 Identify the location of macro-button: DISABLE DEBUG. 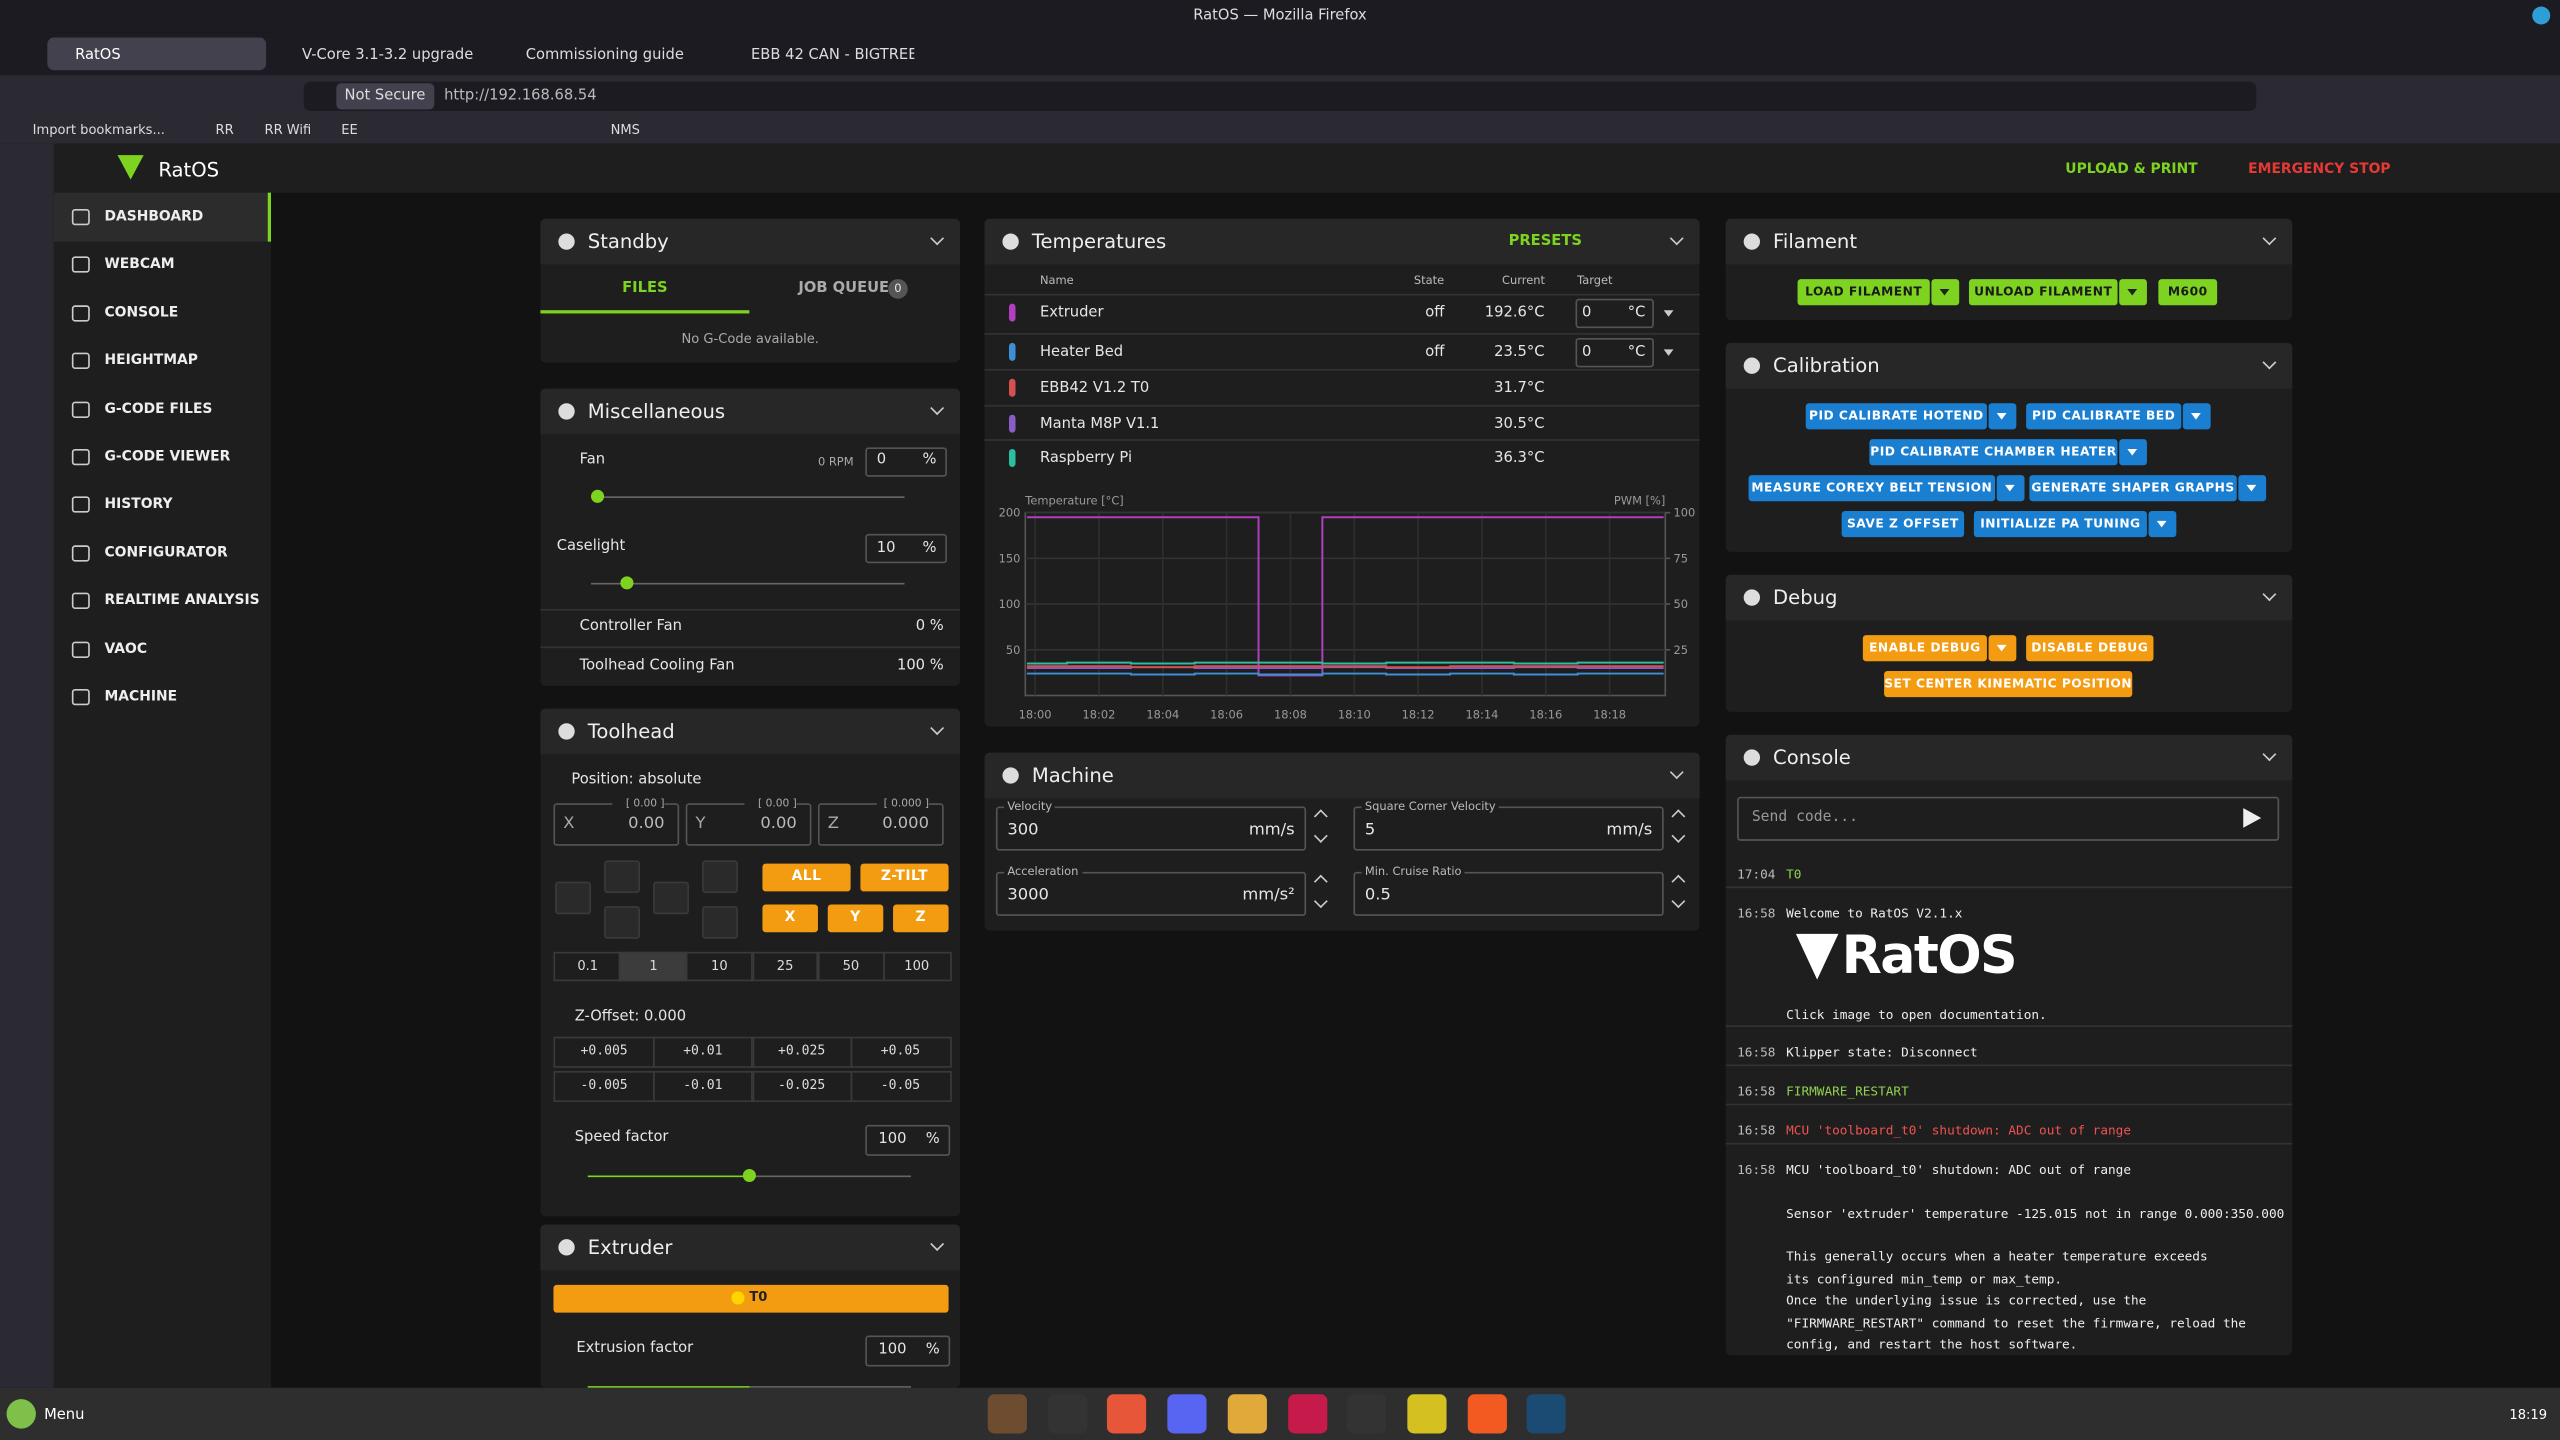
(2089, 648).